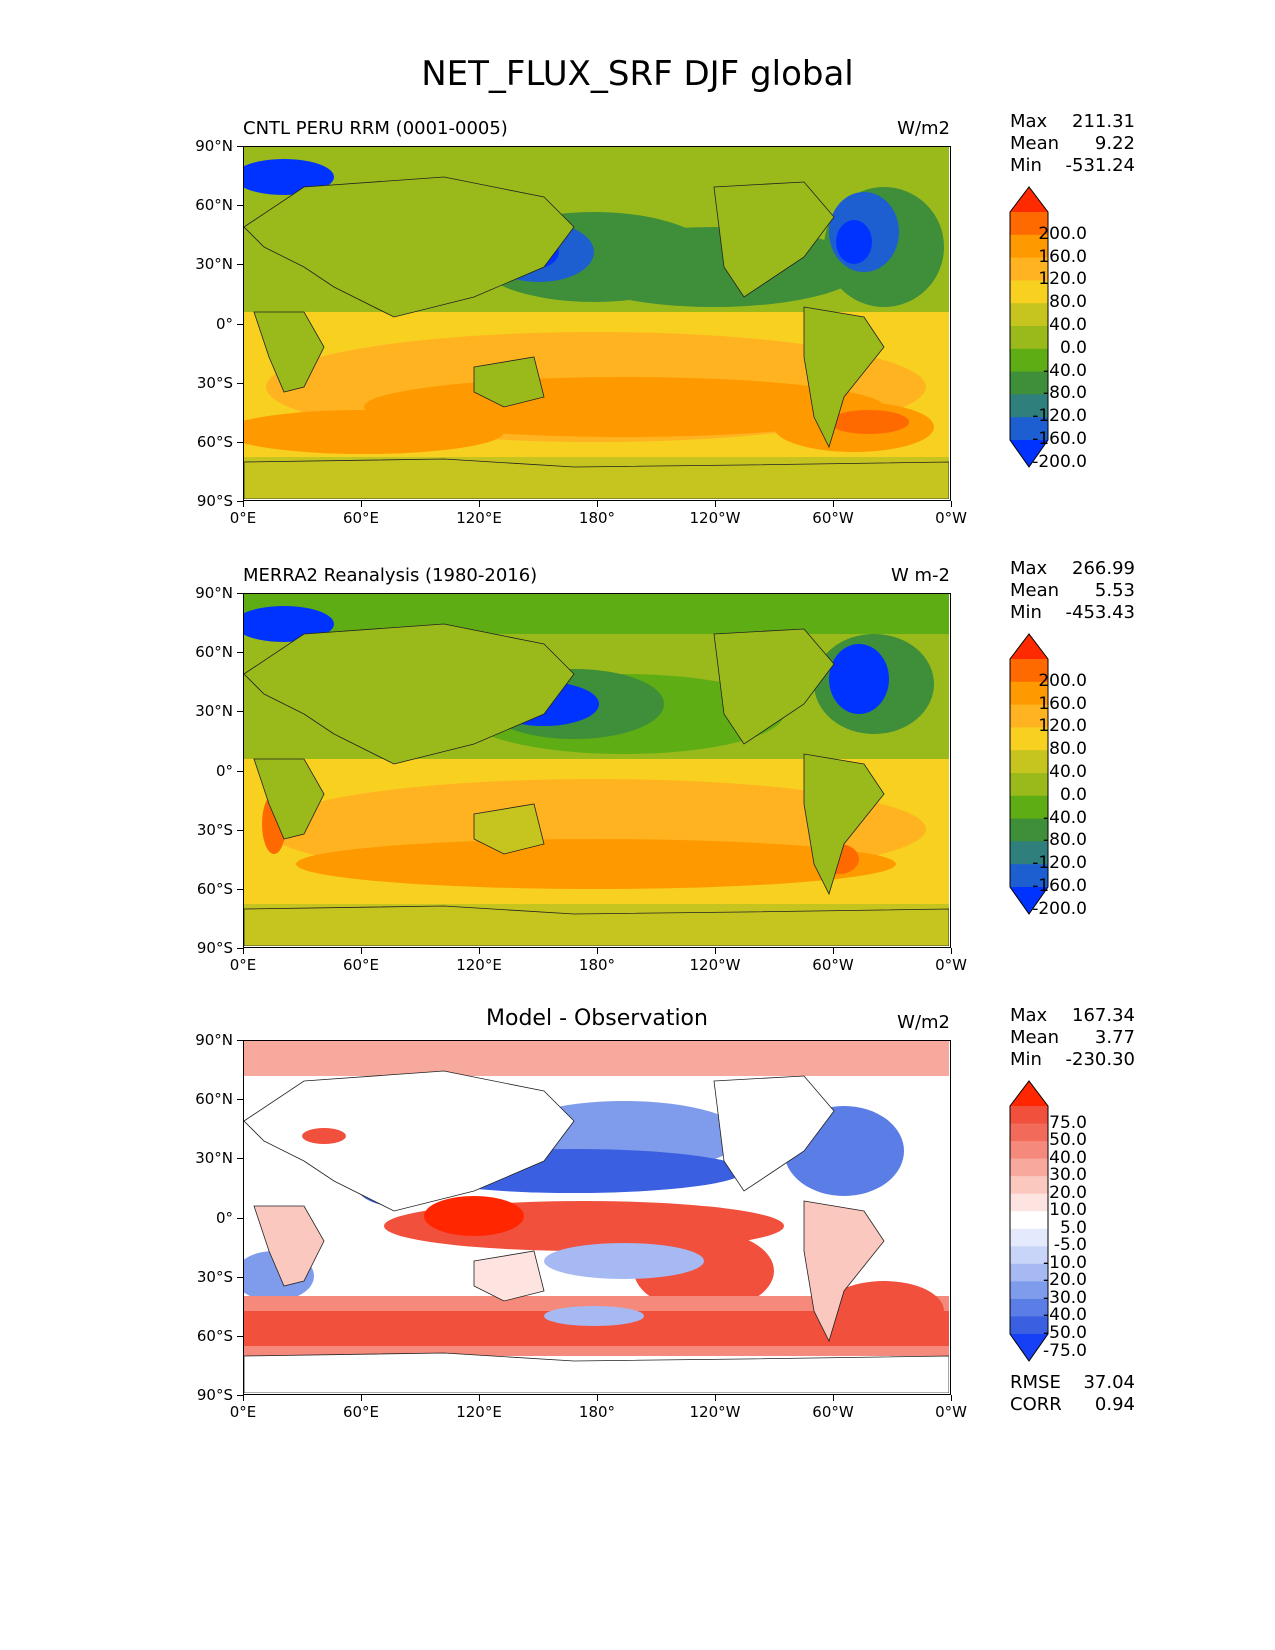 This screenshot has height=1650, width=1275. What do you see at coordinates (1062, 703) in the screenshot?
I see `colorbar-label: 160.0` at bounding box center [1062, 703].